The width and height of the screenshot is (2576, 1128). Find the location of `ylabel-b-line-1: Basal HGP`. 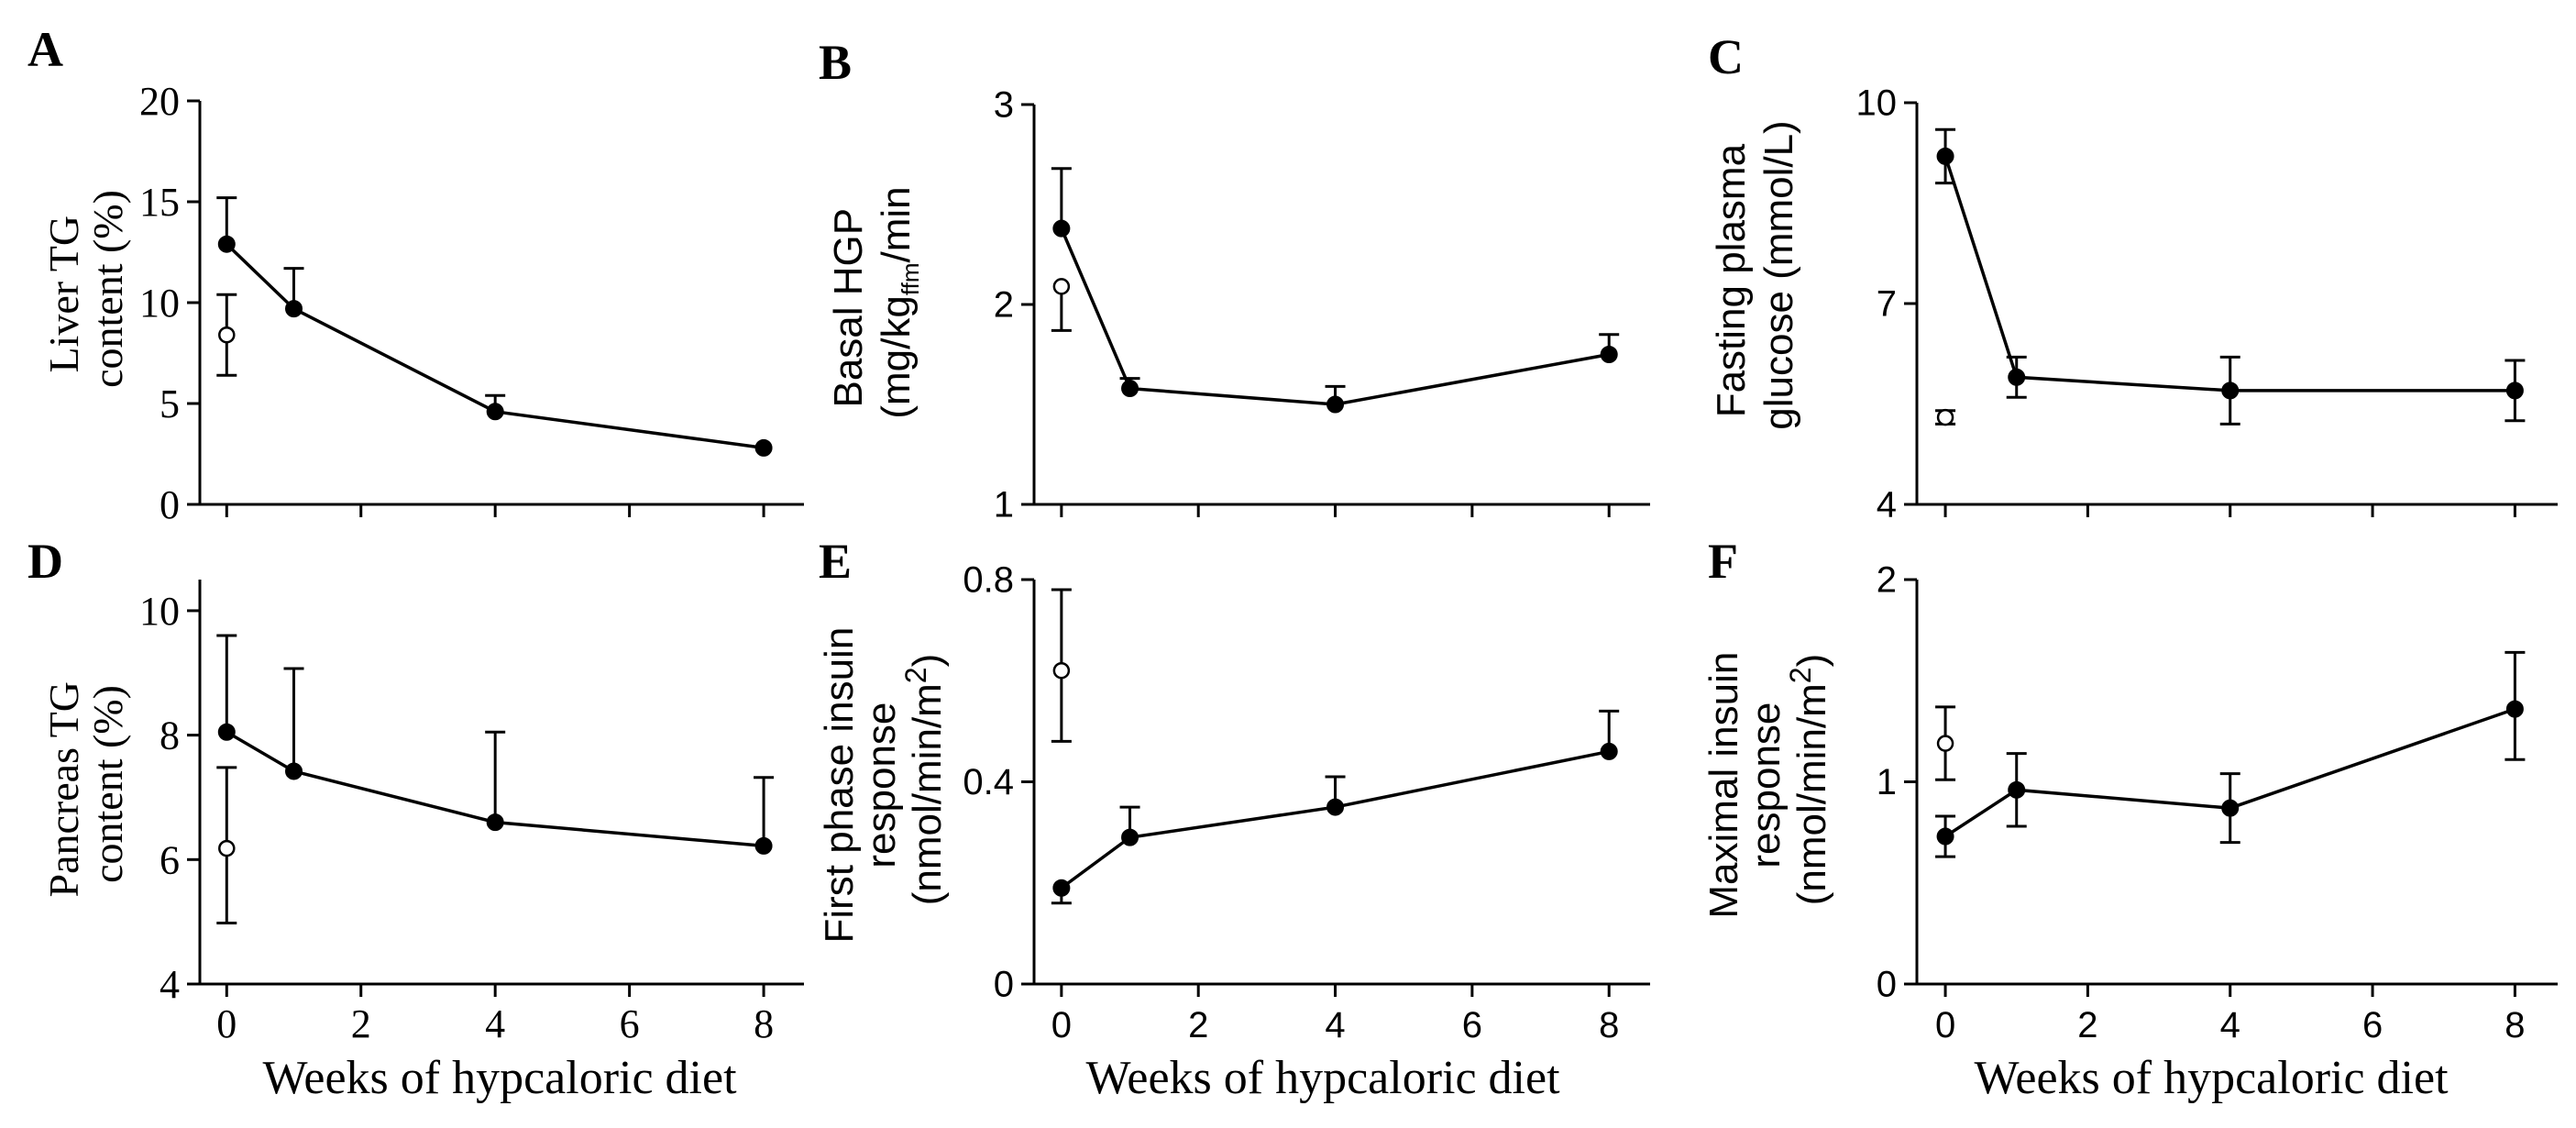

ylabel-b-line-1: Basal HGP is located at coordinates (848, 309).